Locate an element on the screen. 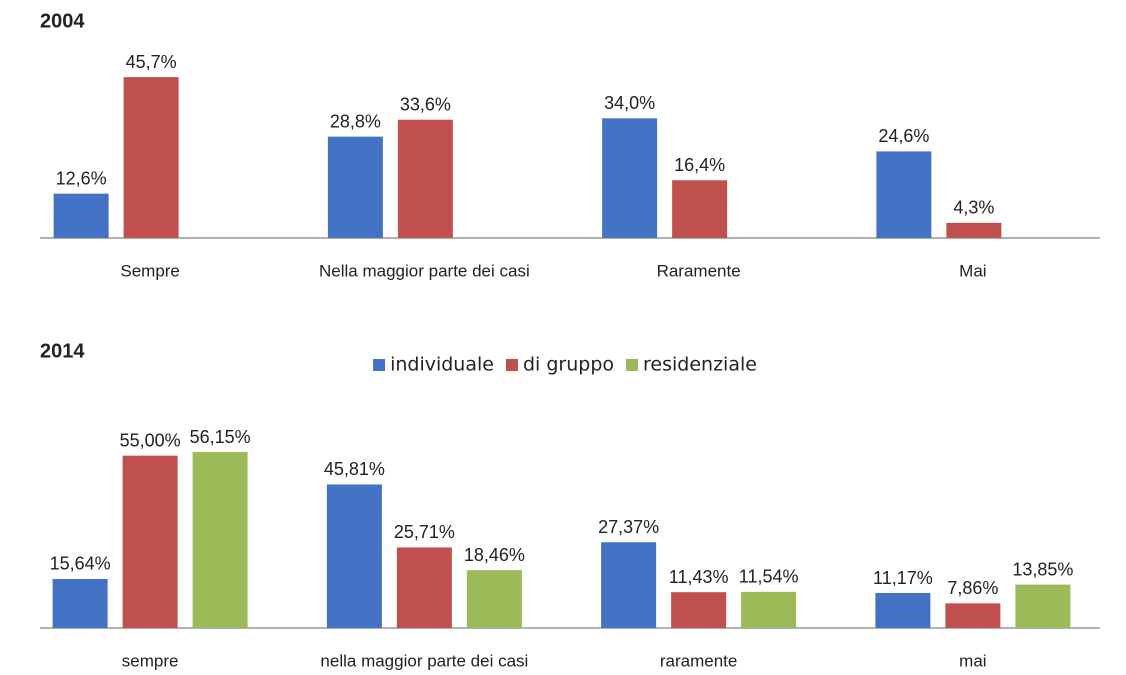 This screenshot has height=675, width=1126. value-label: 28,8% is located at coordinates (355, 121).